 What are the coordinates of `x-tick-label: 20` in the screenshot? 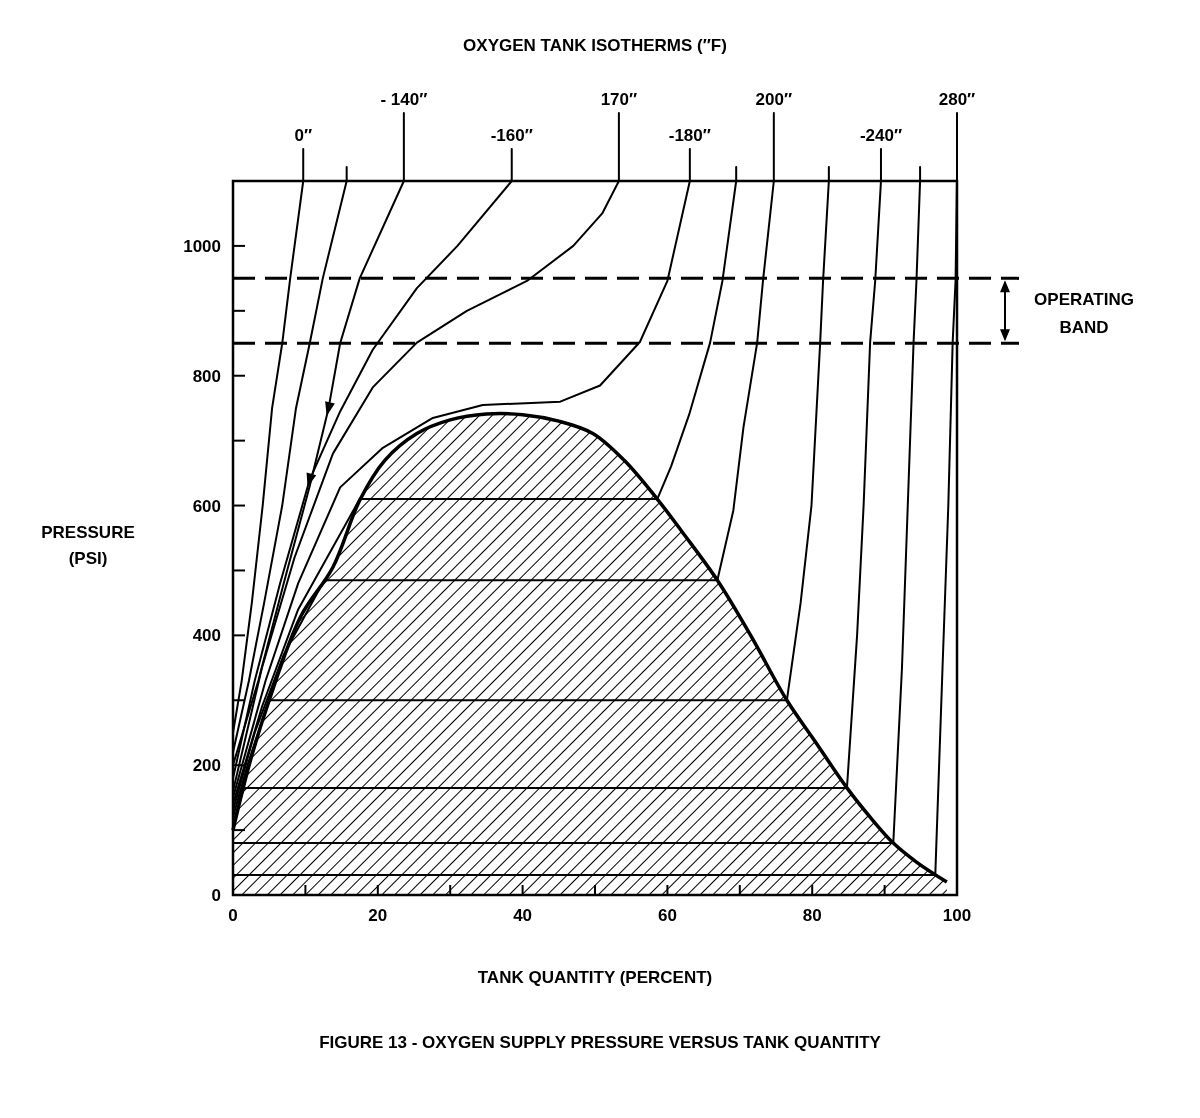 It's located at (378, 915).